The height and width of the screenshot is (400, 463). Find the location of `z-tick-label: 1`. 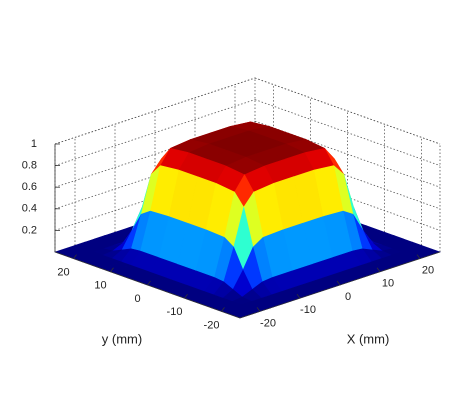

z-tick-label: 1 is located at coordinates (34, 144).